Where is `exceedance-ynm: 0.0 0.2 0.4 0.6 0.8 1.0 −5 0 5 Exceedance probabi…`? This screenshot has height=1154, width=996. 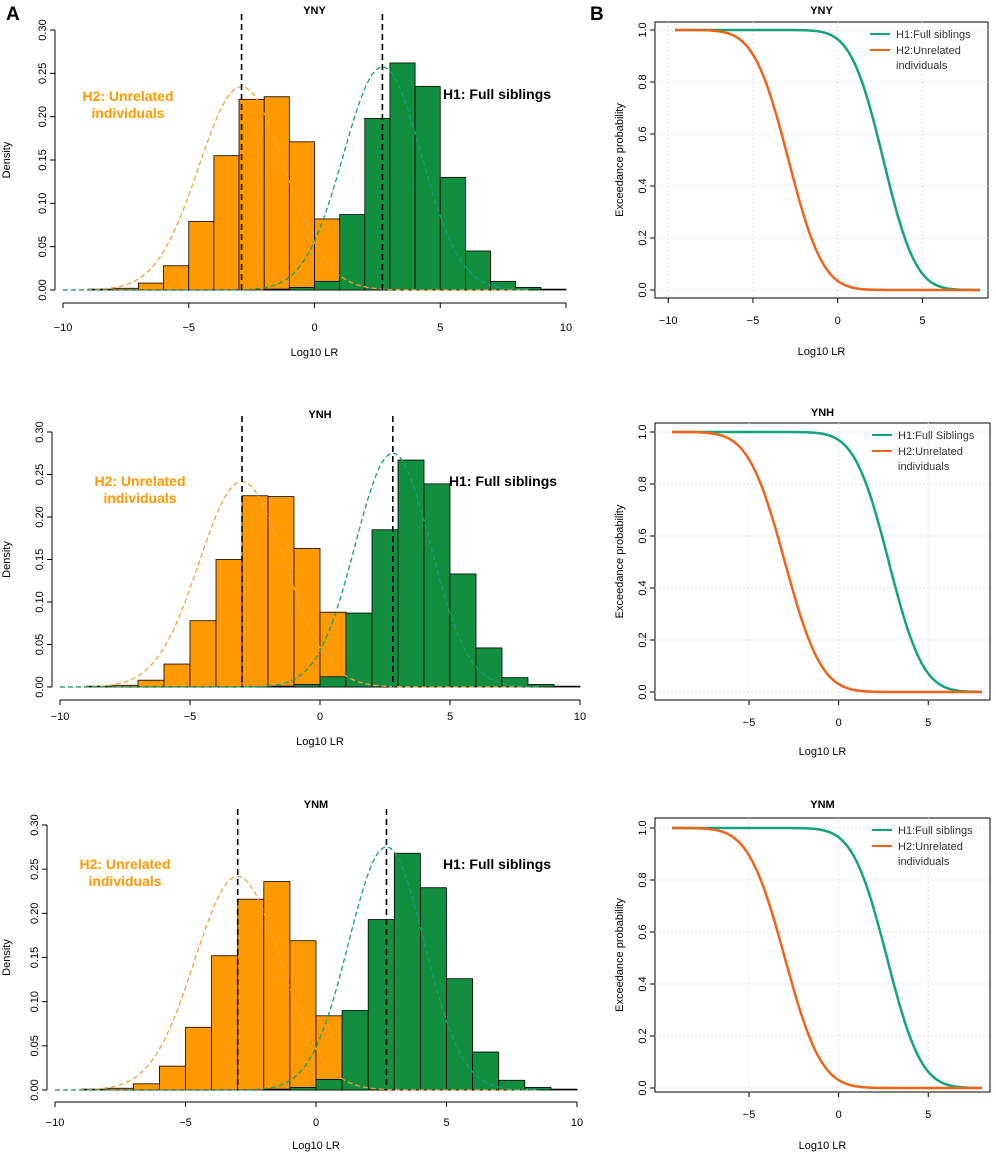 exceedance-ynm: 0.0 0.2 0.4 0.6 0.8 1.0 −5 0 5 Exceedance probabi… is located at coordinates (802, 975).